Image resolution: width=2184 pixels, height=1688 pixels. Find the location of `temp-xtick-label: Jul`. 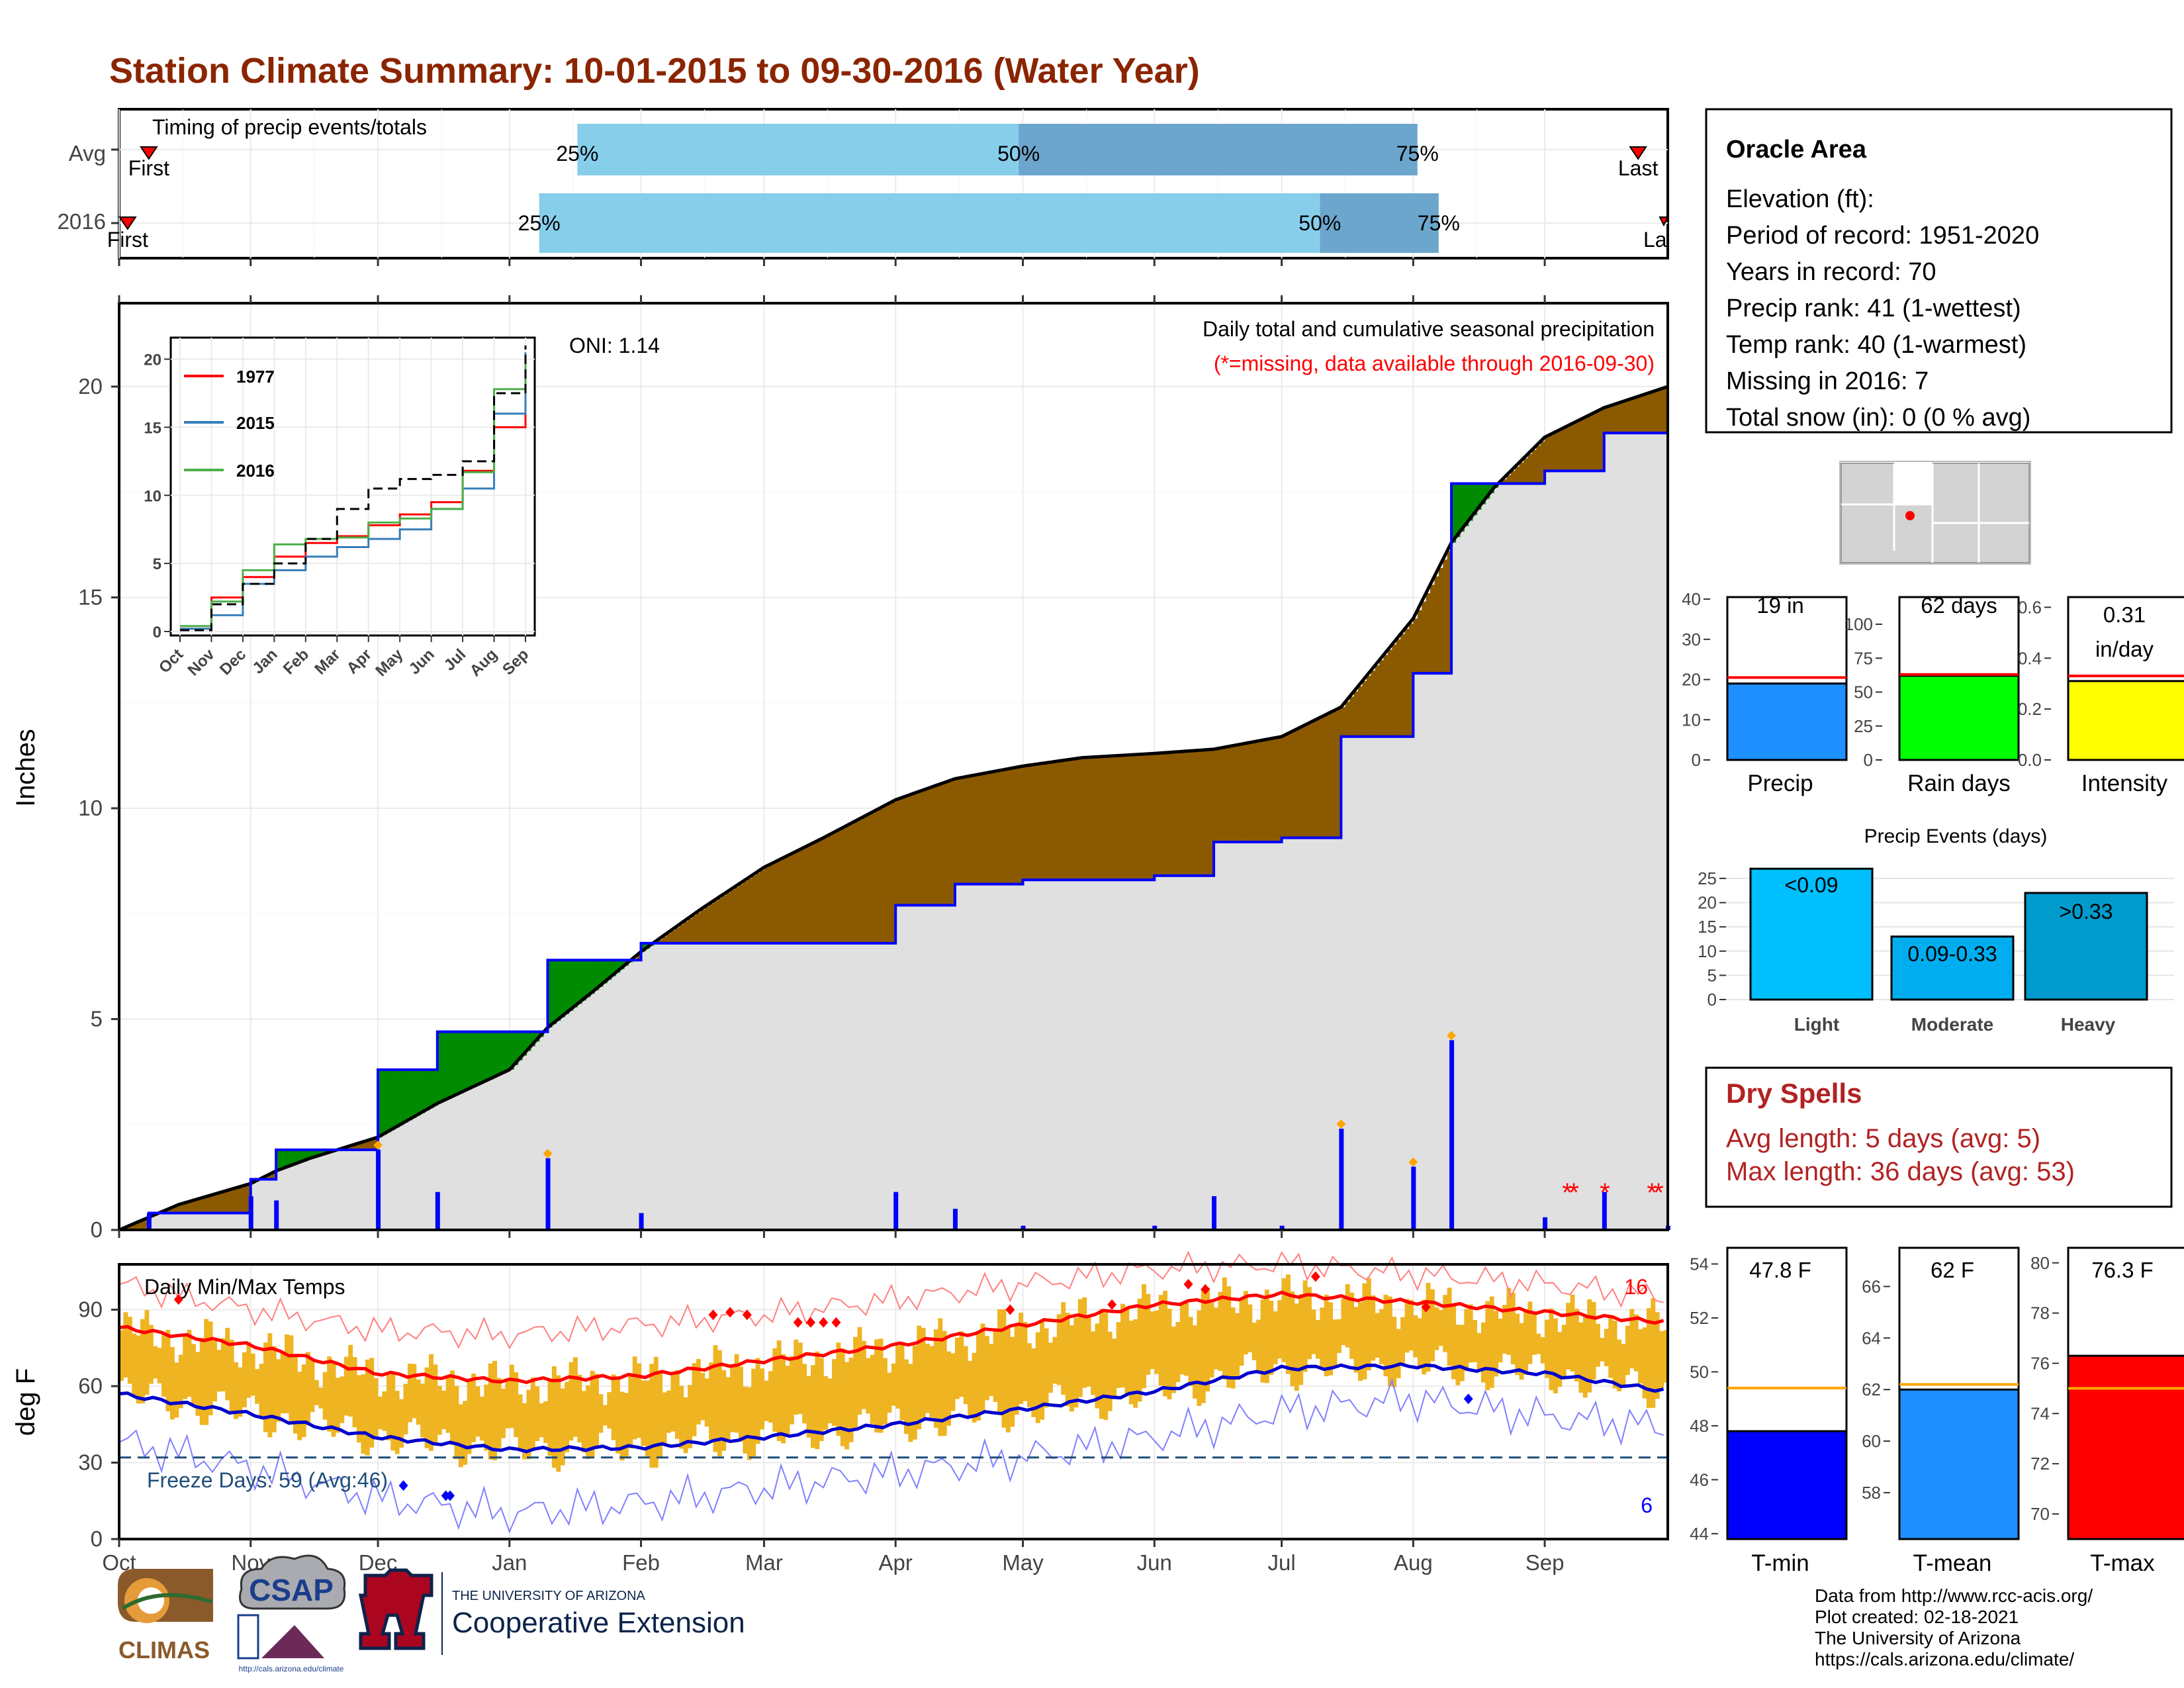

temp-xtick-label: Jul is located at coordinates (1282, 1562).